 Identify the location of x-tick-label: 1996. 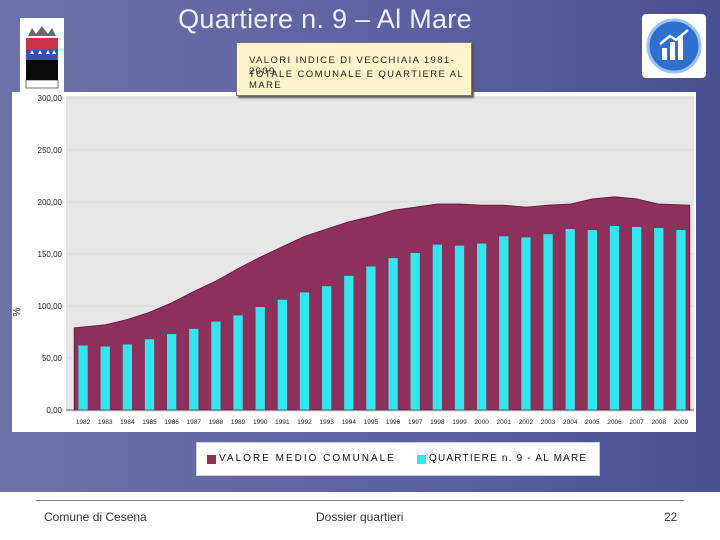
(393, 422).